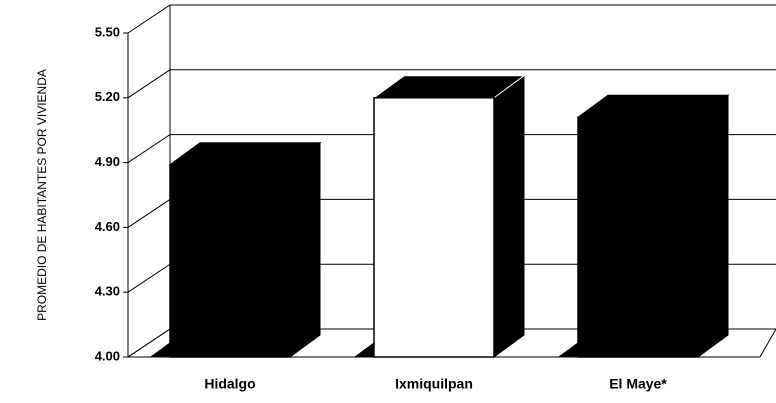 This screenshot has height=403, width=776. What do you see at coordinates (229, 384) in the screenshot?
I see `x-tick-label: Hidalgo` at bounding box center [229, 384].